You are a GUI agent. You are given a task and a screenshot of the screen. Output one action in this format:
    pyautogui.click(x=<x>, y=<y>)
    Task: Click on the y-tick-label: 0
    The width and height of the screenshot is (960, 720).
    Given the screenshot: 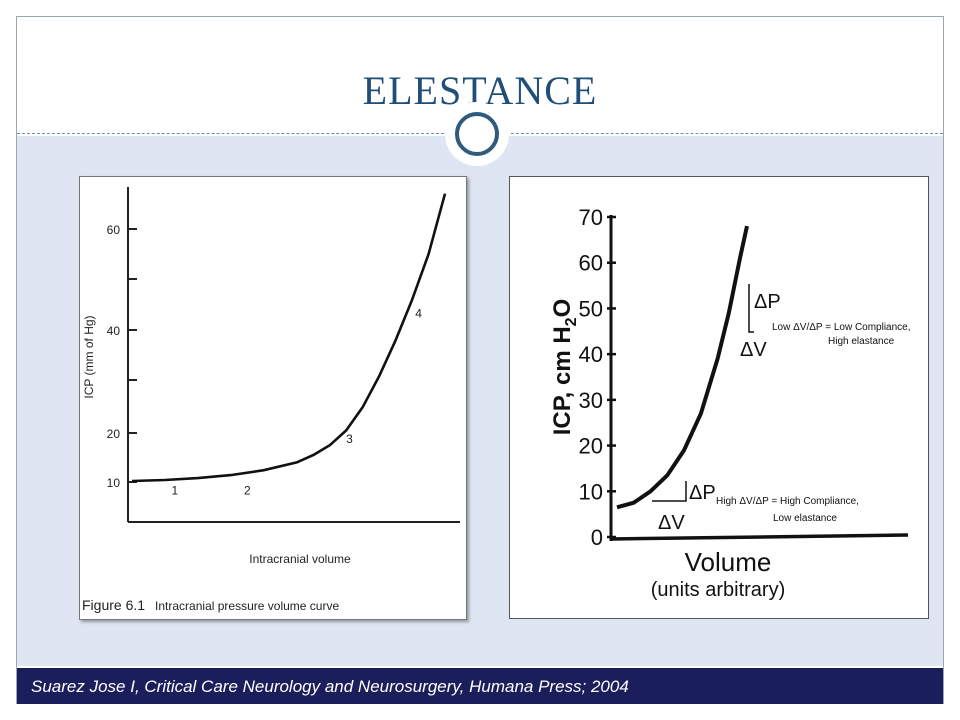 What is the action you would take?
    pyautogui.click(x=597, y=537)
    